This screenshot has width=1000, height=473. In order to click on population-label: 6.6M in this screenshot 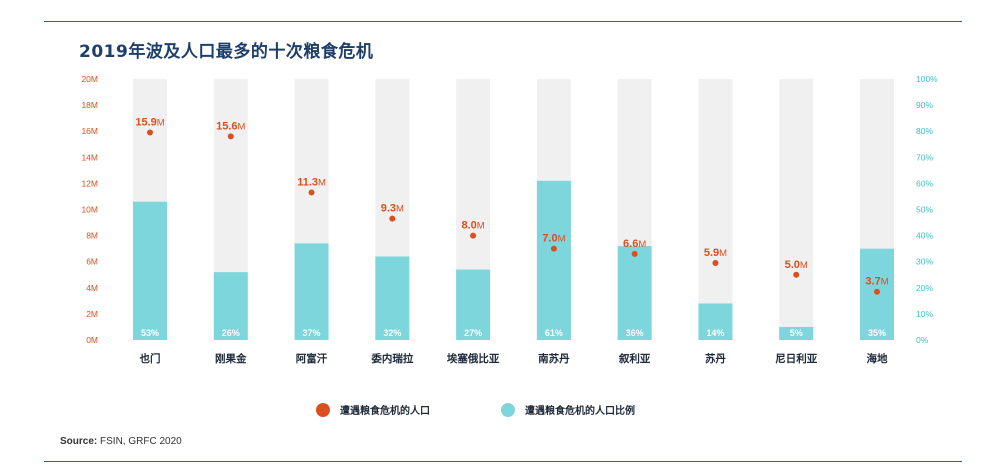, I will do `click(634, 244)`.